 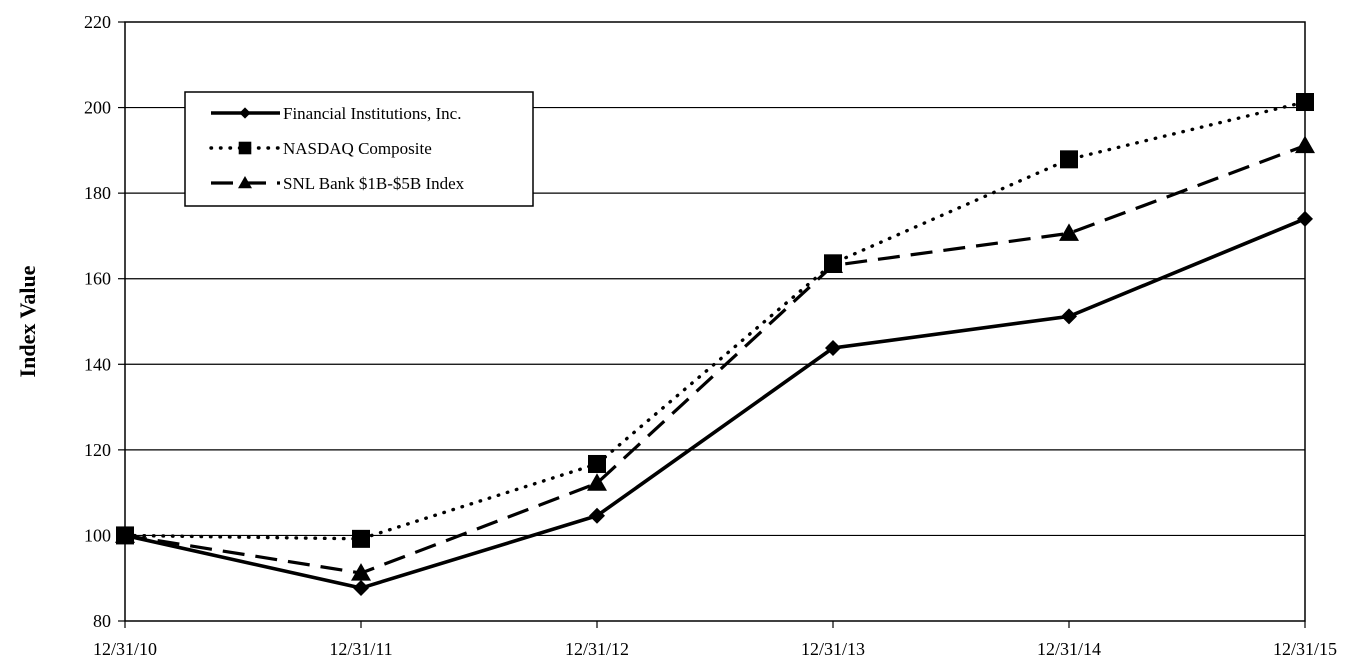 What do you see at coordinates (372, 113) in the screenshot?
I see `legend-label: Financial Institutions, Inc.` at bounding box center [372, 113].